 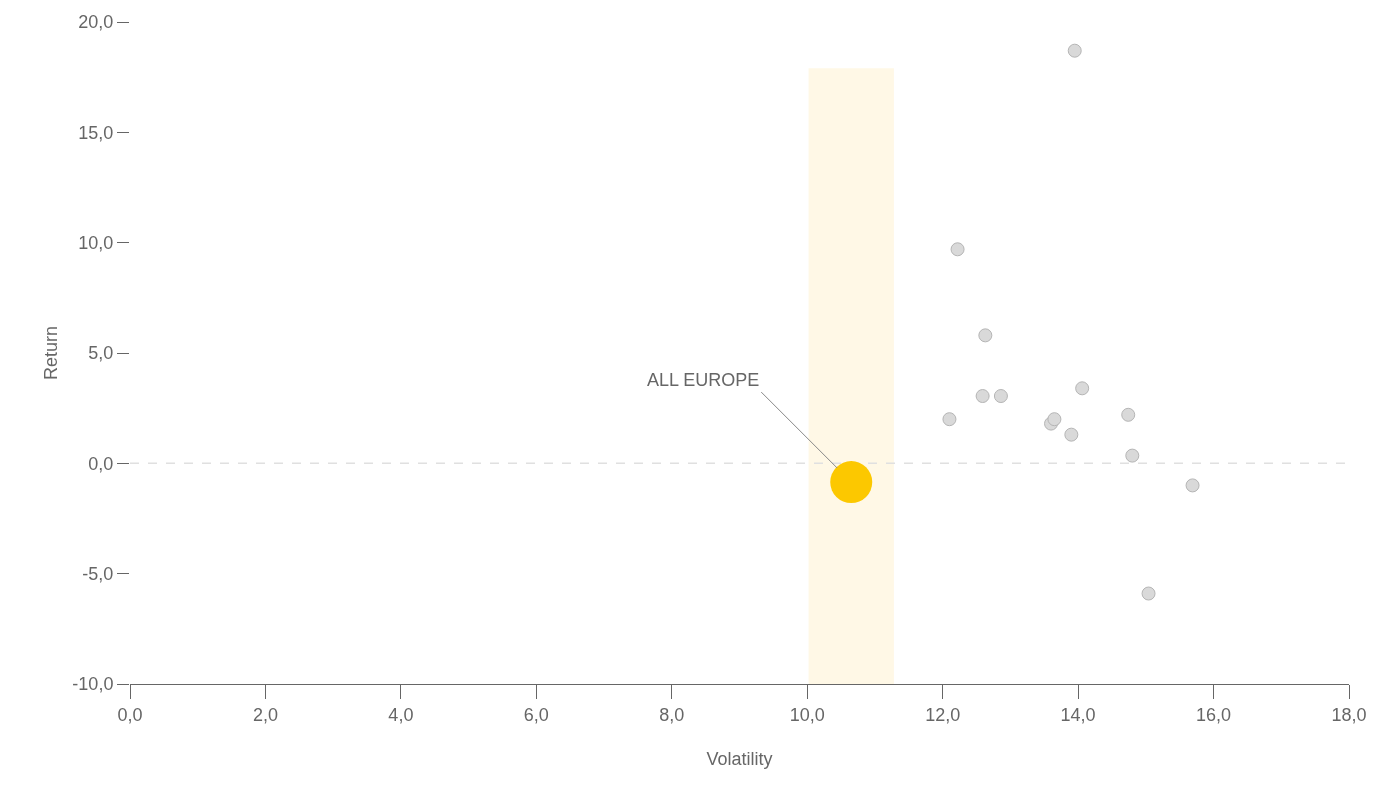 What do you see at coordinates (96, 132) in the screenshot?
I see `y-tick-label: 15,0` at bounding box center [96, 132].